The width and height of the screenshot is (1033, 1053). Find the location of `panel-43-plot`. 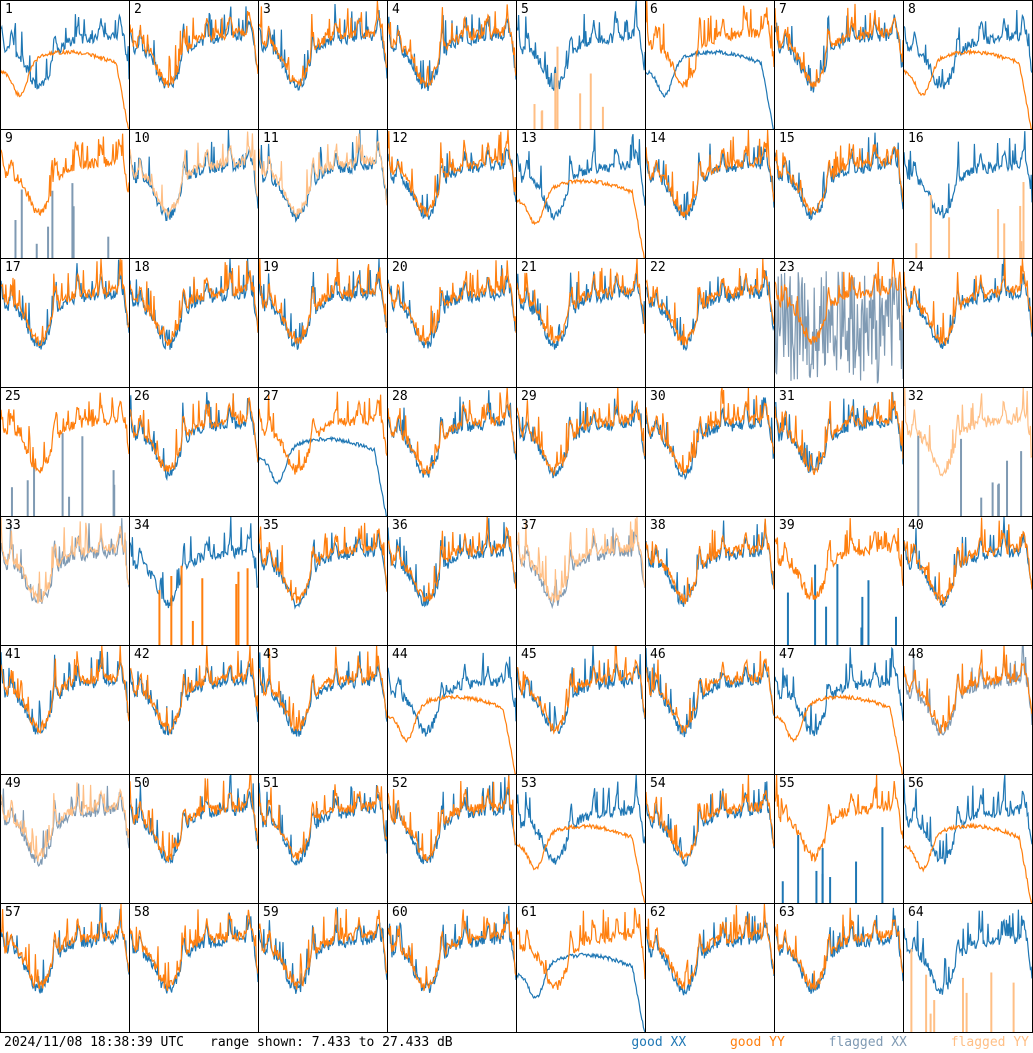

panel-43-plot is located at coordinates (323, 691).